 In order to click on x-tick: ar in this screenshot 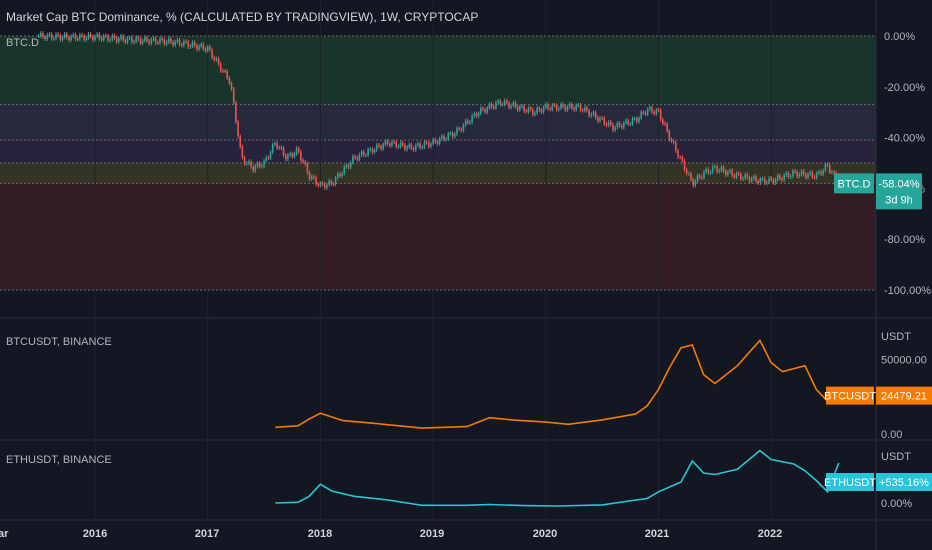, I will do `click(4, 534)`.